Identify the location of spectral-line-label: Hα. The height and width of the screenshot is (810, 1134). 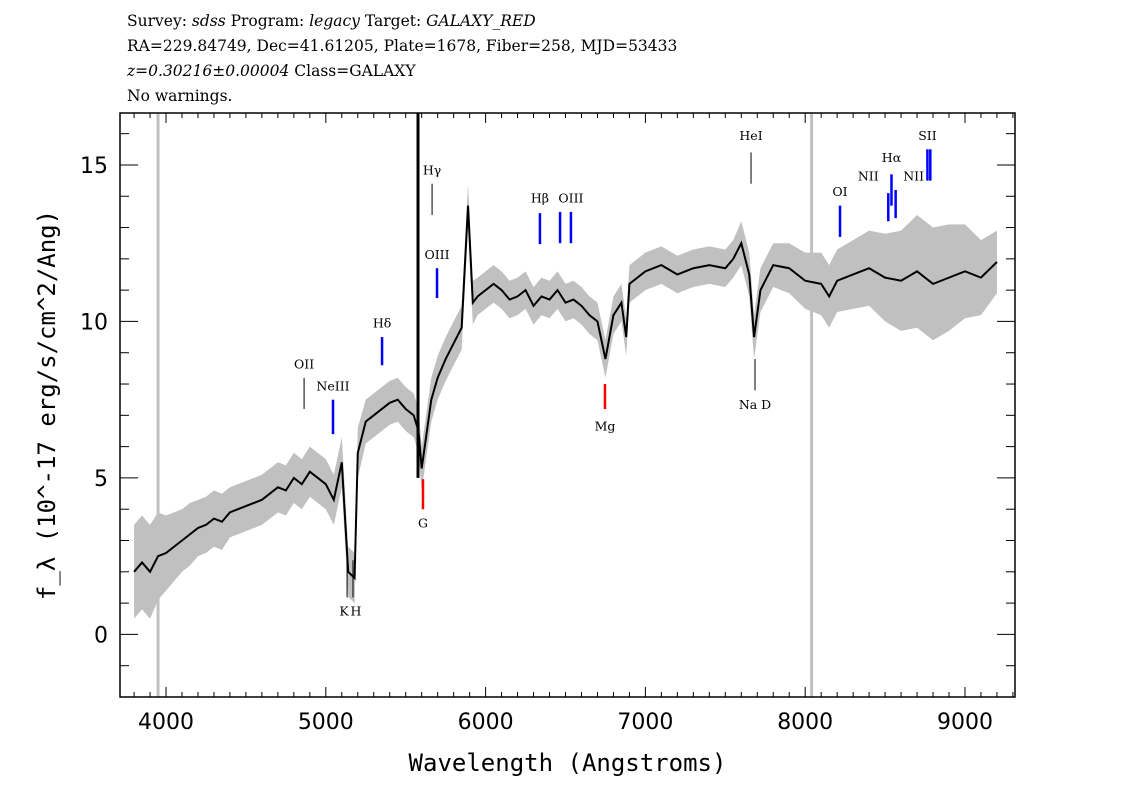
(892, 157).